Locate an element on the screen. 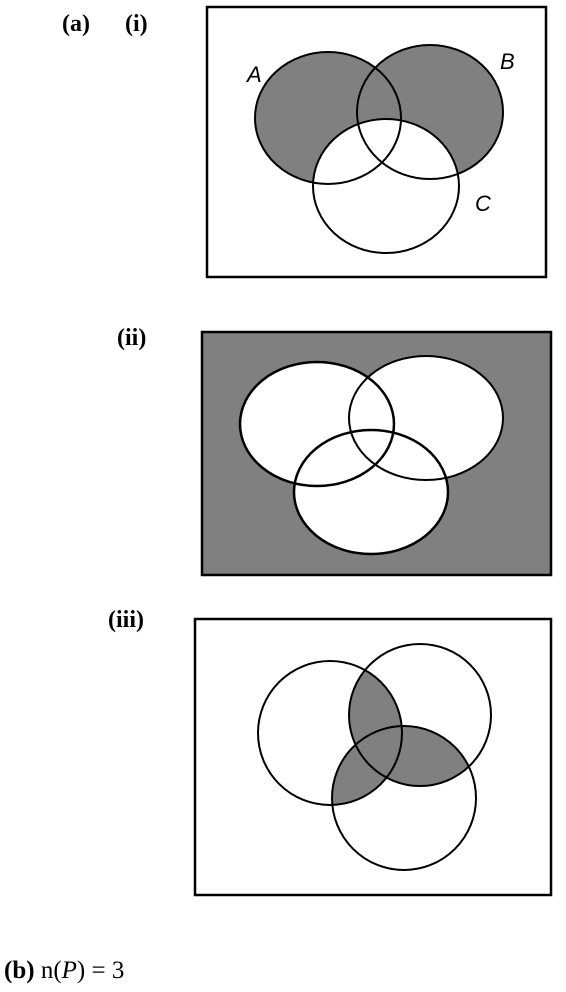 The height and width of the screenshot is (992, 566). subpart-i-label: (i) is located at coordinates (136, 24).